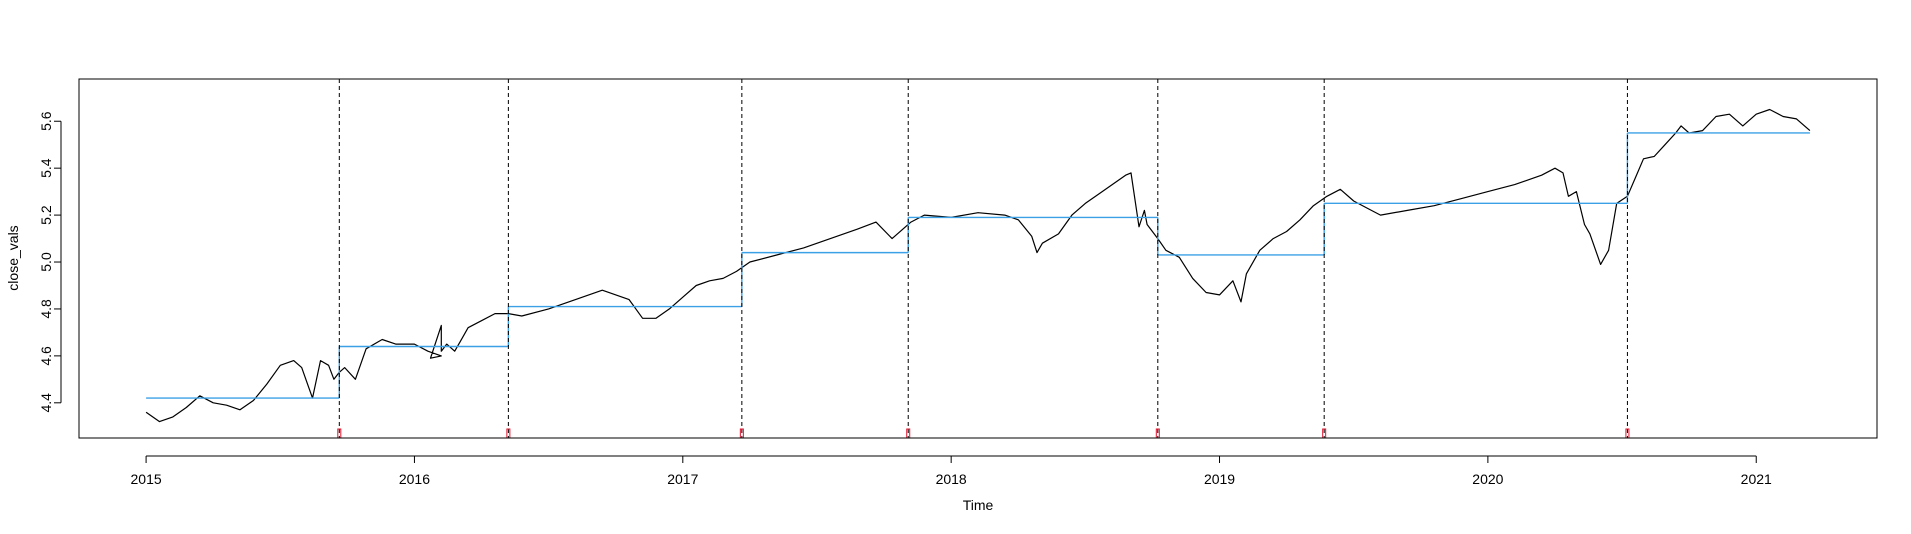 Image resolution: width=1911 pixels, height=534 pixels. I want to click on x-tick-label: 2016, so click(414, 479).